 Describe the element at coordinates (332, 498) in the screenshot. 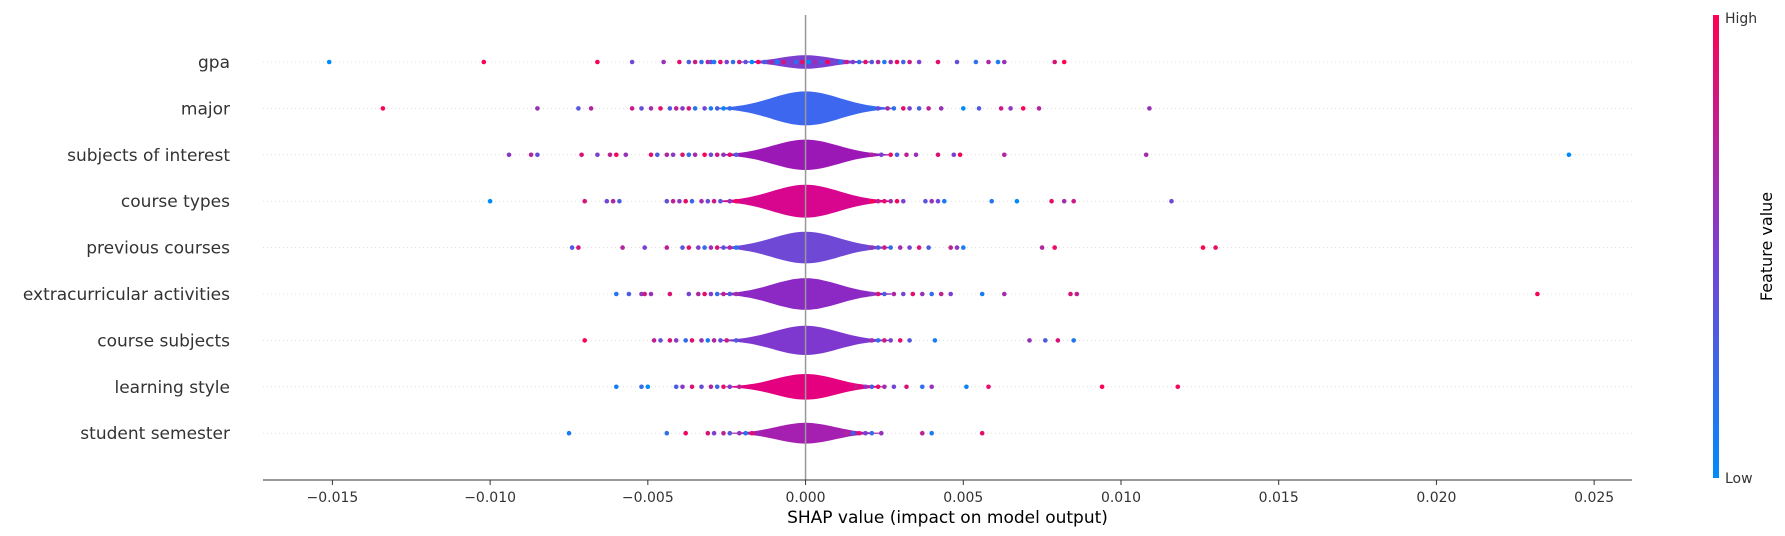

I see `x-tick-label-0: −0.015` at that location.